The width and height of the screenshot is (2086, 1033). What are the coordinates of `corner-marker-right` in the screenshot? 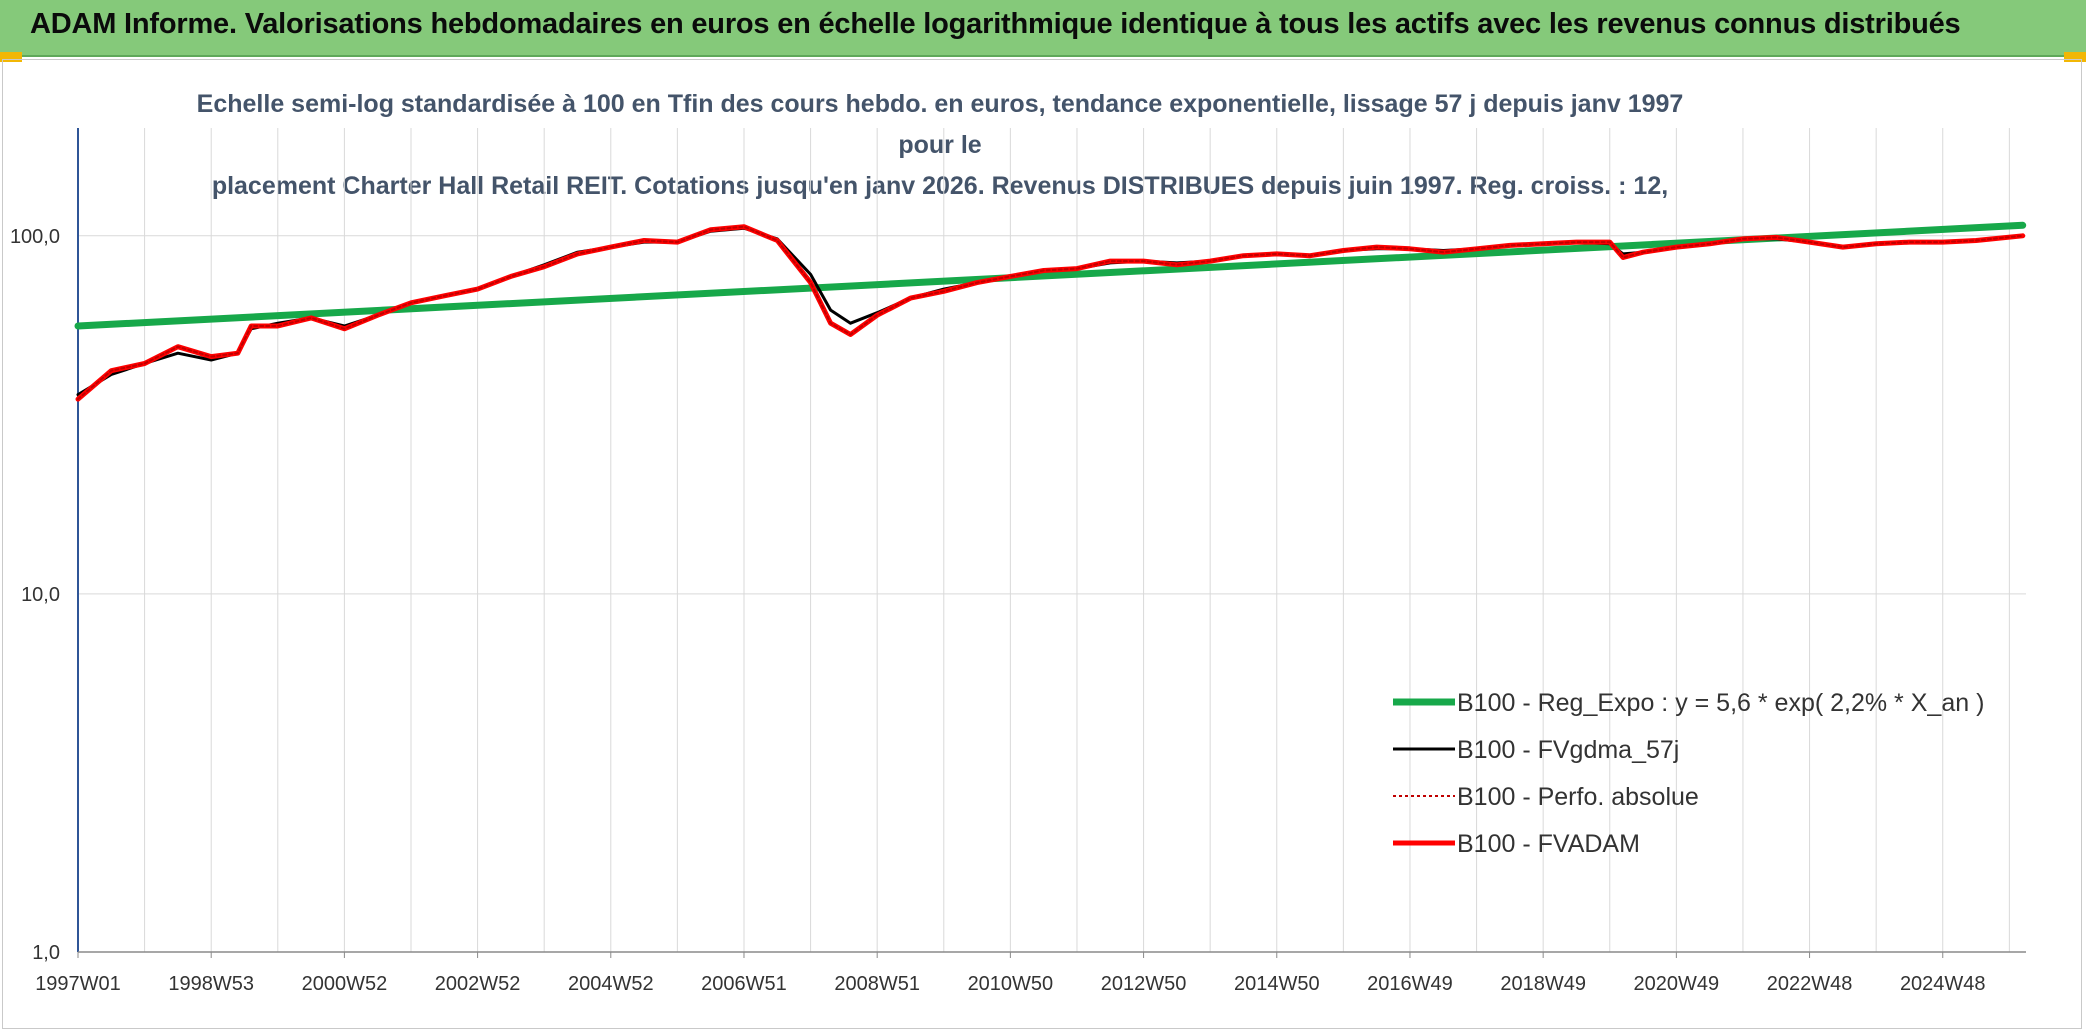 It's located at (2075, 57).